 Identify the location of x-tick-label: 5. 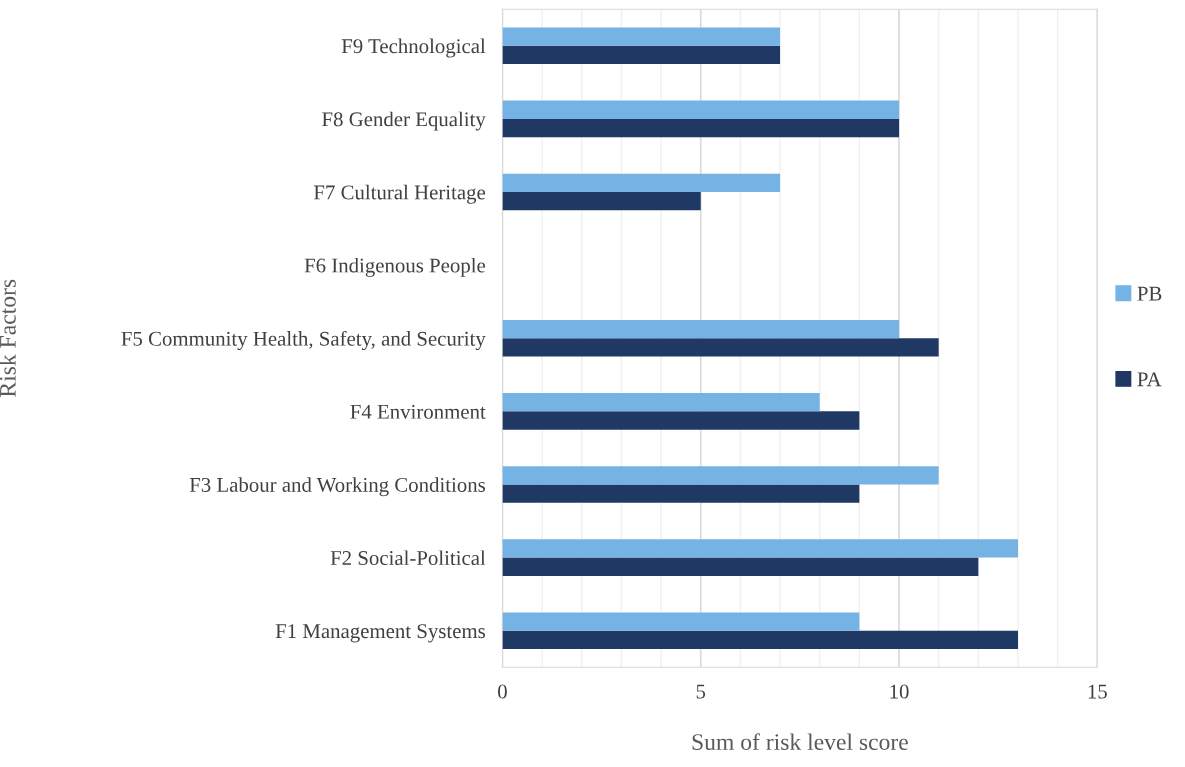
(701, 691).